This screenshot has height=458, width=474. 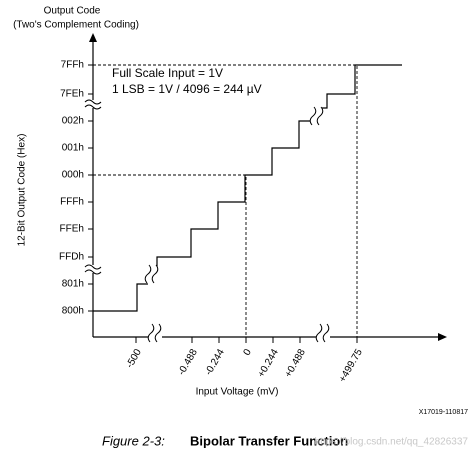 I want to click on header-title: Output Code, so click(x=72, y=11).